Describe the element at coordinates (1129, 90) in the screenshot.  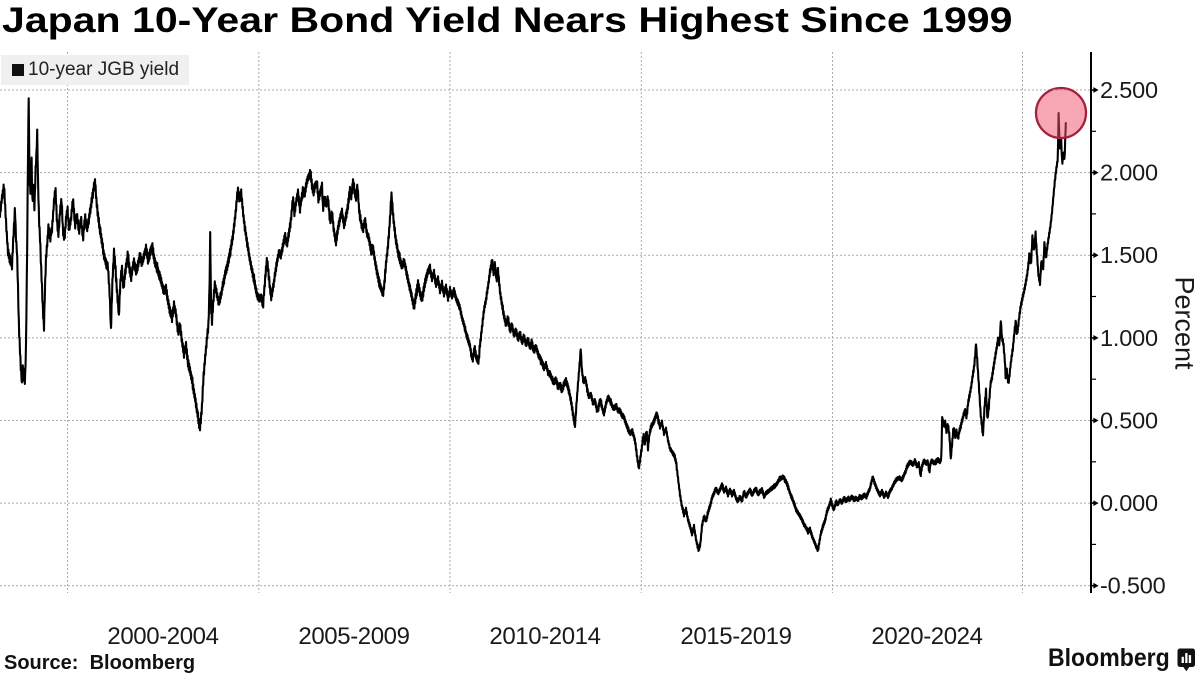
I see `svg-text: 2.500` at that location.